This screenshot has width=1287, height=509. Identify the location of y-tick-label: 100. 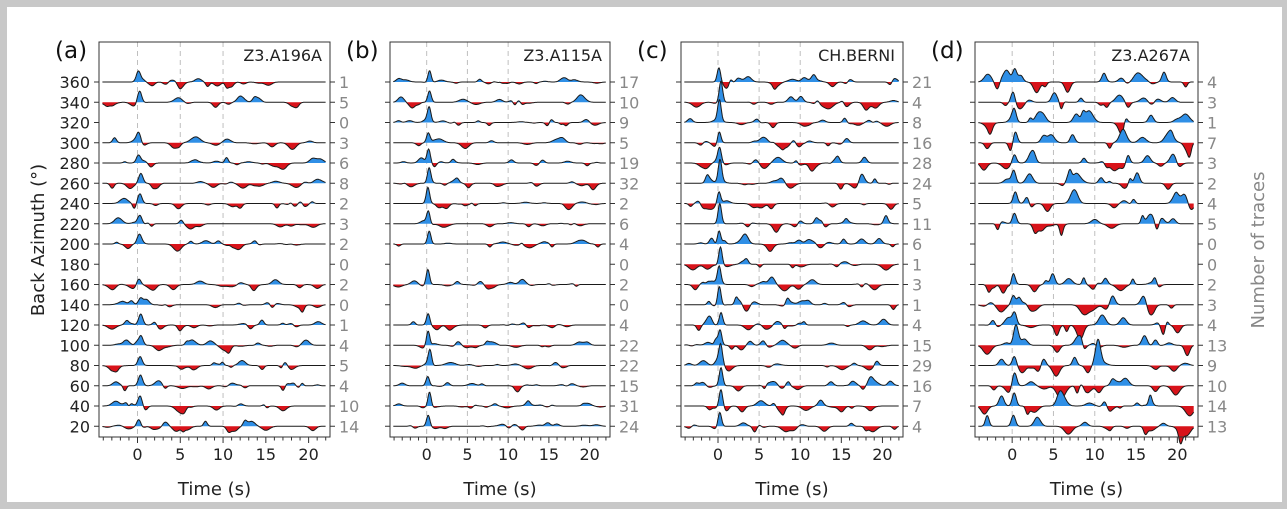
(74, 345).